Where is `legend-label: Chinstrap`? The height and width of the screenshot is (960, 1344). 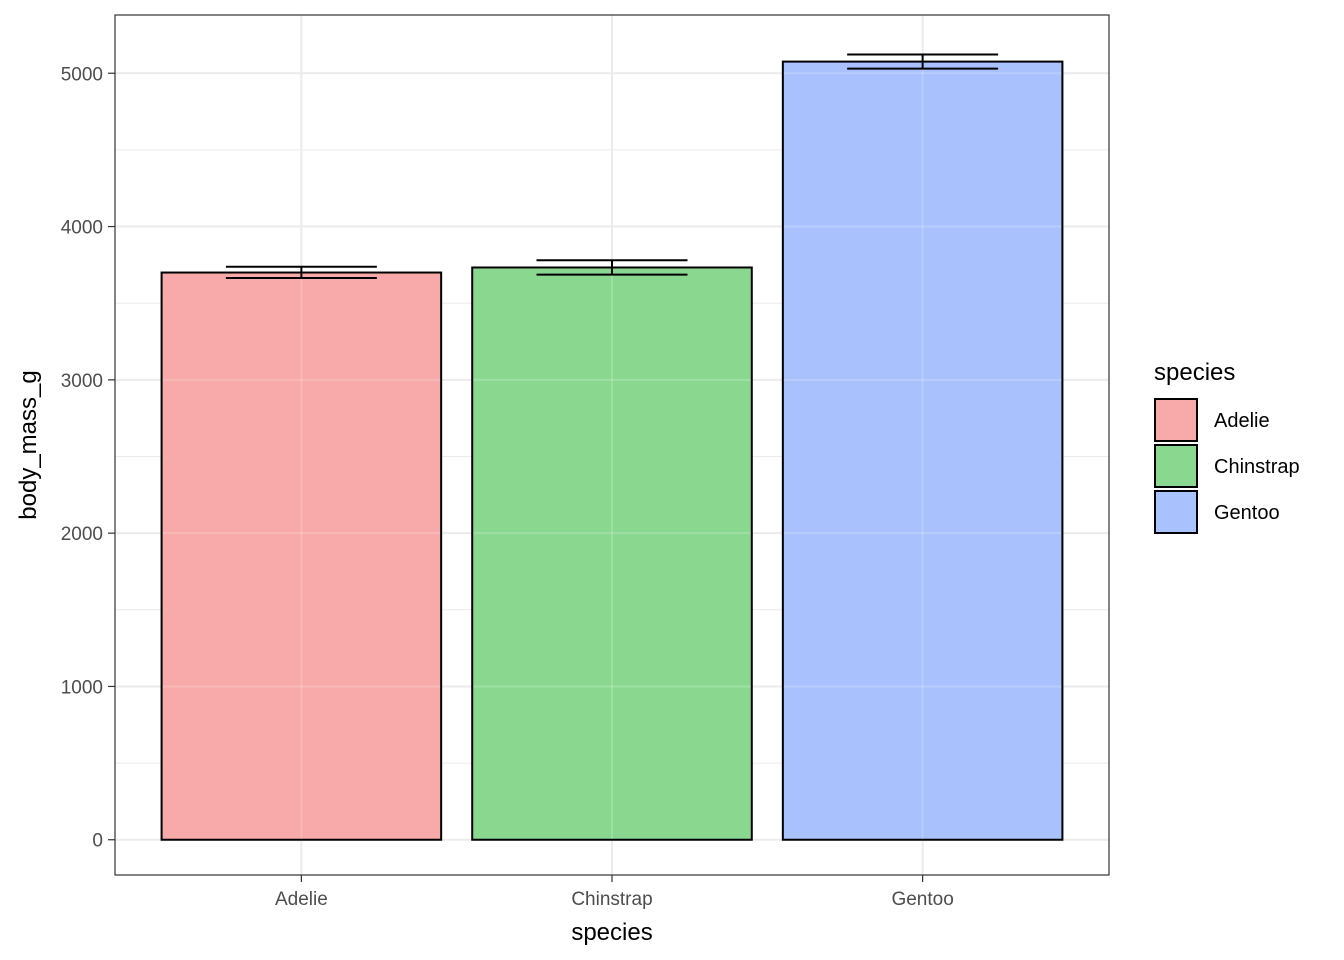 legend-label: Chinstrap is located at coordinates (1257, 467).